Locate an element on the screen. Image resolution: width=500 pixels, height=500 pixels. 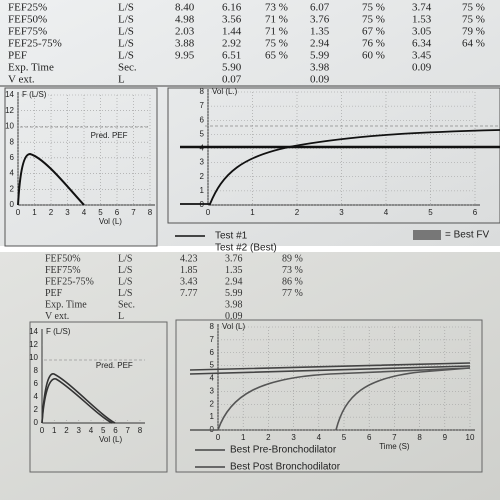
x-tick-label: 7 is located at coordinates (133, 212).